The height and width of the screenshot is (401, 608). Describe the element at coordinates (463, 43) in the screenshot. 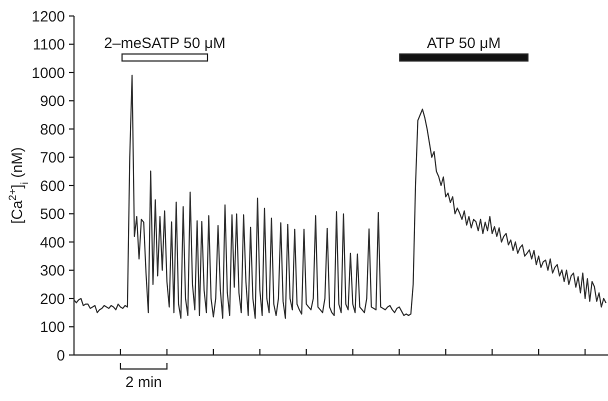

I see `annotation: ATP 50 μM` at that location.